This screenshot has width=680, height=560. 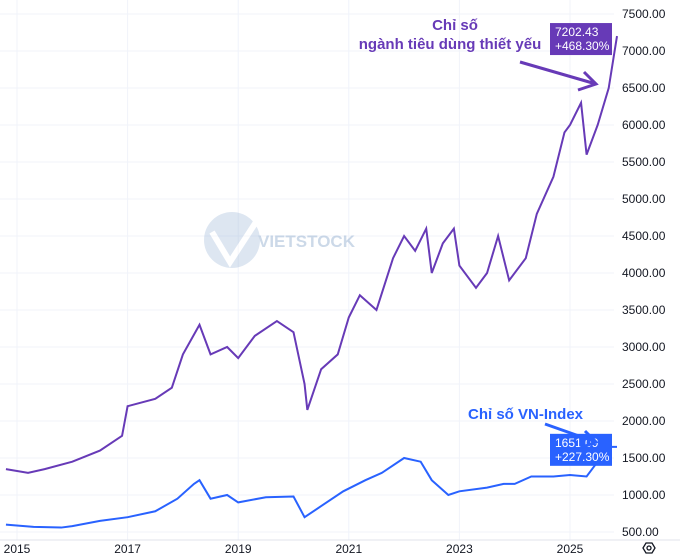 What do you see at coordinates (17, 549) in the screenshot?
I see `x-tick-label: 2015` at bounding box center [17, 549].